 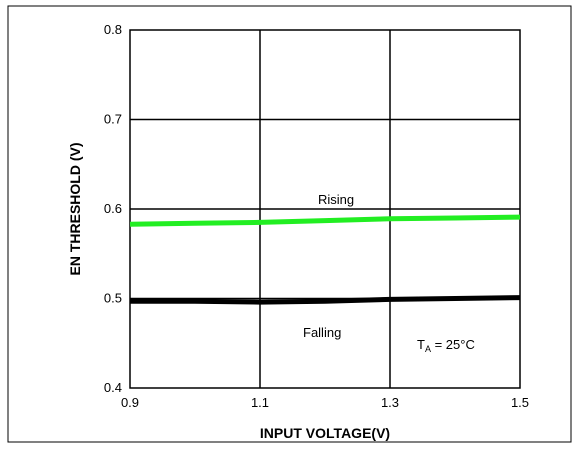 What do you see at coordinates (113, 387) in the screenshot?
I see `y-tick-label-0: 0.4` at bounding box center [113, 387].